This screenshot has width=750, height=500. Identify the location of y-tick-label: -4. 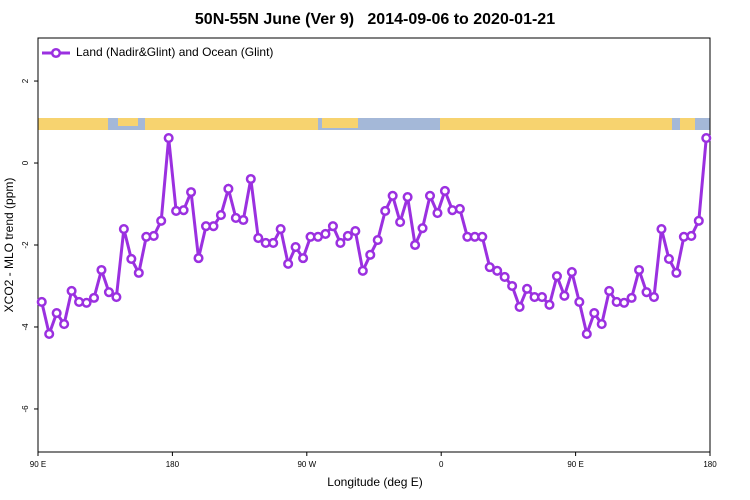
(25, 327).